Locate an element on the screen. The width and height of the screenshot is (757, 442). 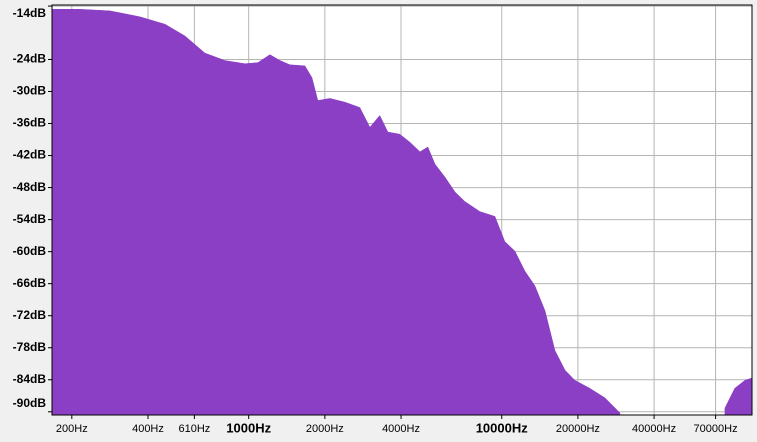
y-tick-label: -48dB is located at coordinates (30, 187).